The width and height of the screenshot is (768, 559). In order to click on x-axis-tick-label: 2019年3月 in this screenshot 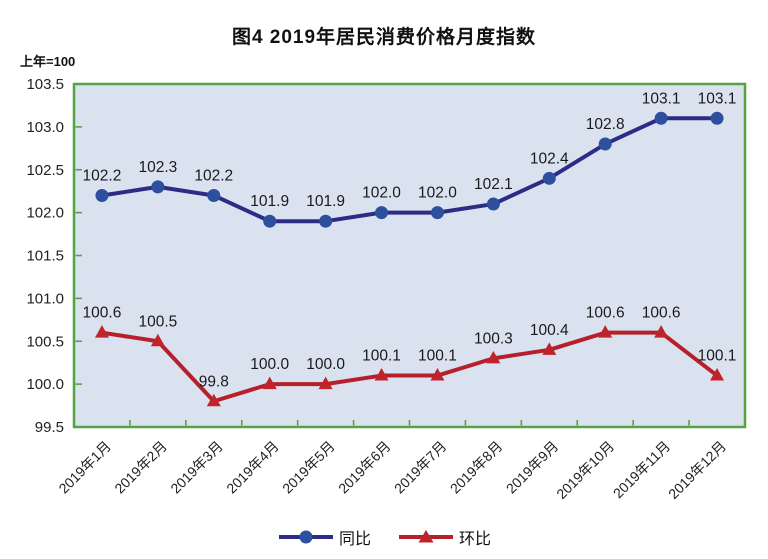, I will do `click(196, 467)`.